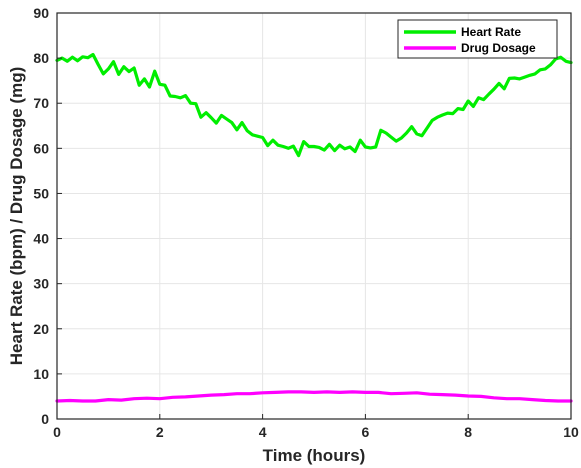 The image size is (581, 468). Describe the element at coordinates (41, 103) in the screenshot. I see `y-tick-label: 70` at that location.